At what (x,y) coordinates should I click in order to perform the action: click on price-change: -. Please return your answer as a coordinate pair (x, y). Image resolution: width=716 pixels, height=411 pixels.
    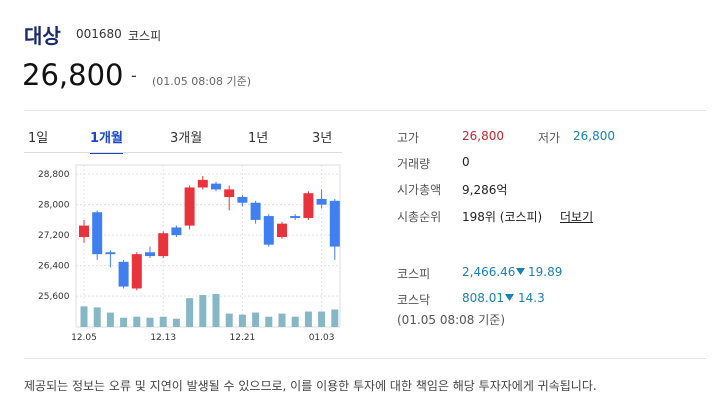
    Looking at the image, I should click on (134, 75).